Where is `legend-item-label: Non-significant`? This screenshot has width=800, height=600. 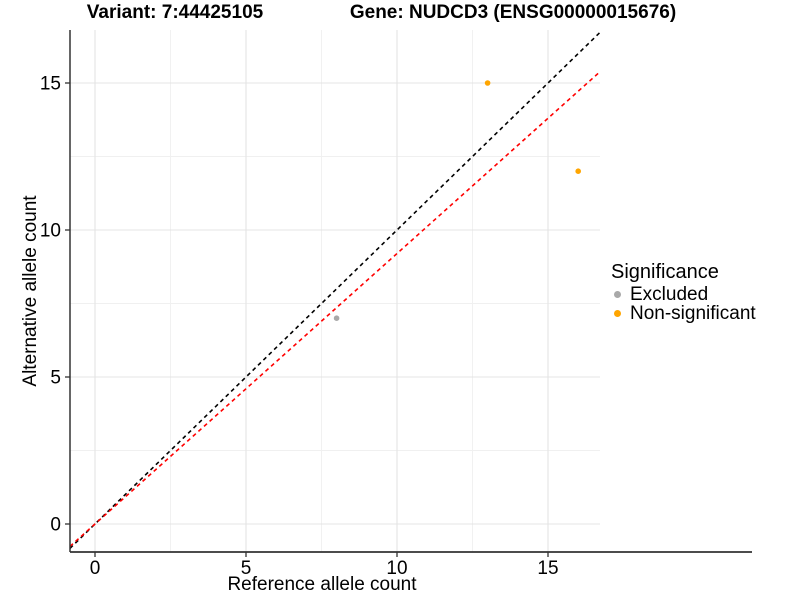
legend-item-label: Non-significant is located at coordinates (693, 313).